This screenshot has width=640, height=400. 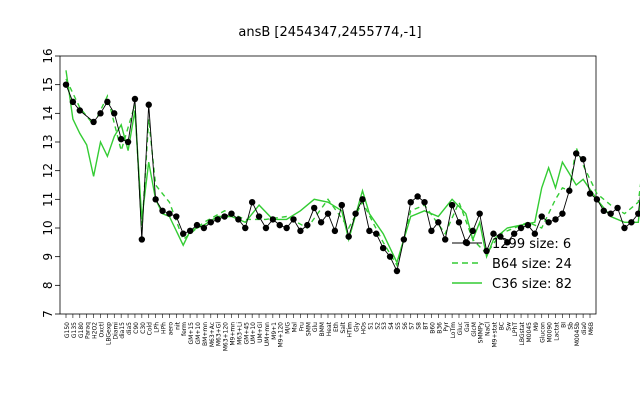 I want to click on x-tick-label: M9+mn, so click(x=232, y=334).